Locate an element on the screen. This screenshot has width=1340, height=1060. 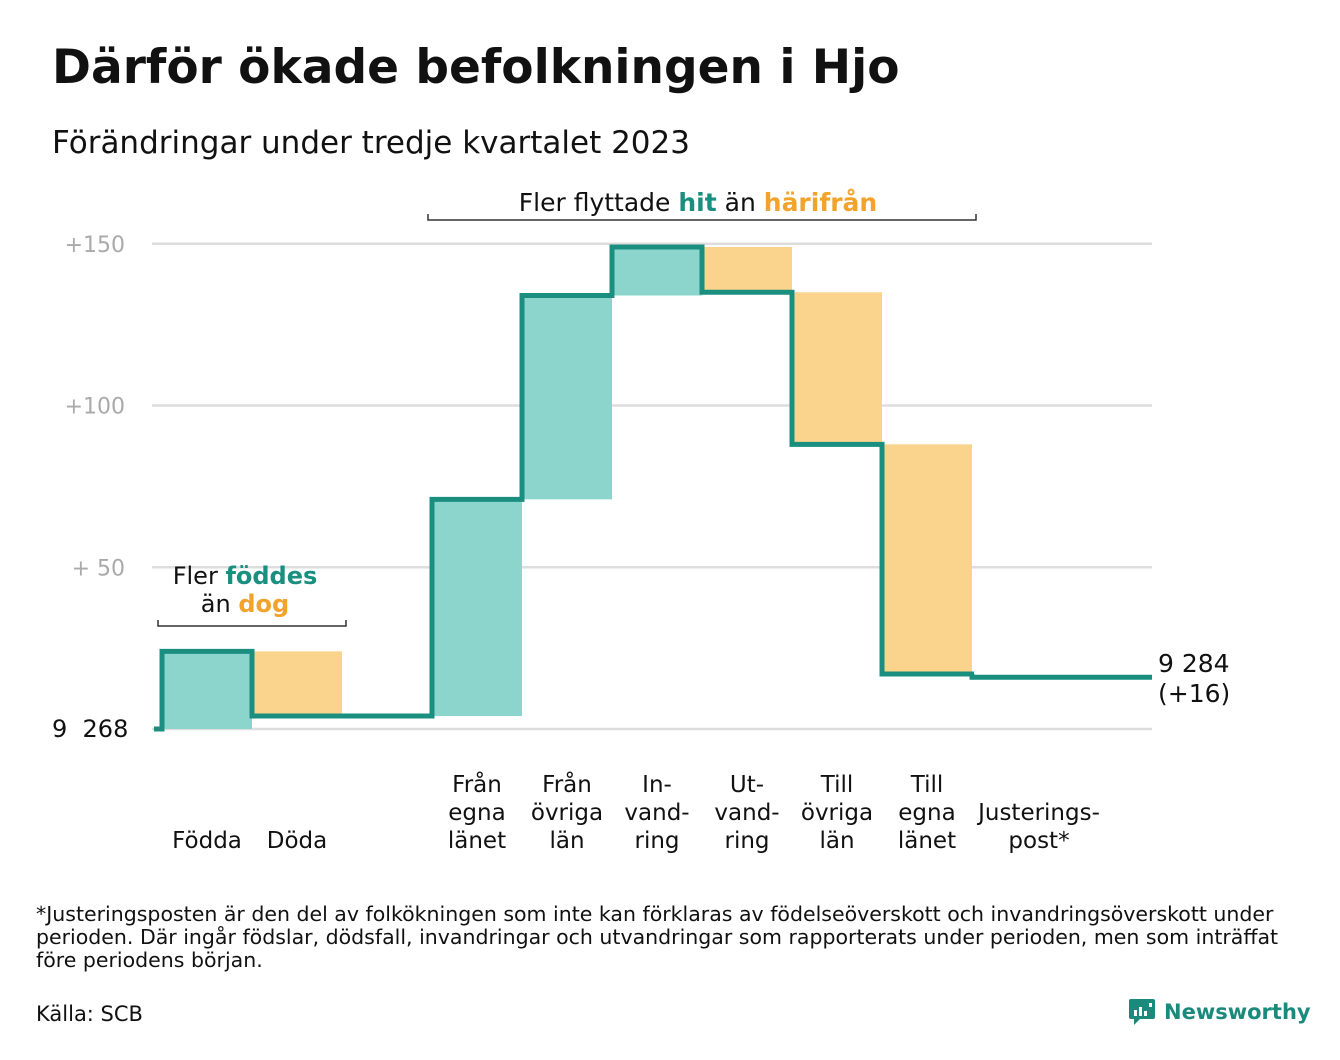
category-label: post* is located at coordinates (1038, 841).